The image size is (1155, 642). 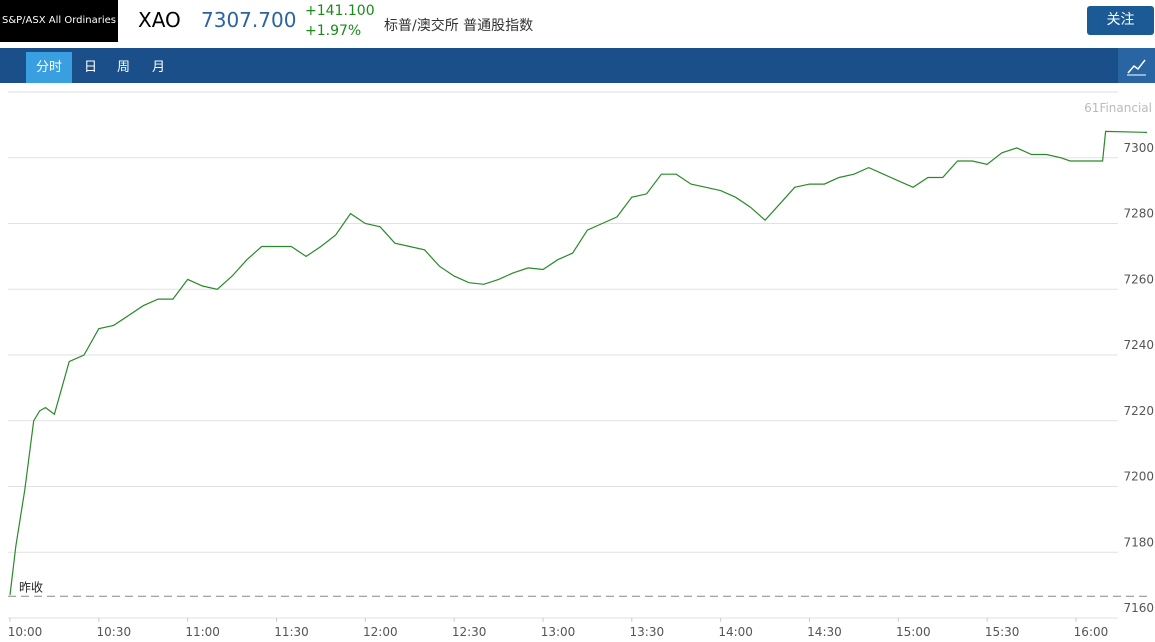 What do you see at coordinates (159, 20) in the screenshot?
I see `symbol: XAO` at bounding box center [159, 20].